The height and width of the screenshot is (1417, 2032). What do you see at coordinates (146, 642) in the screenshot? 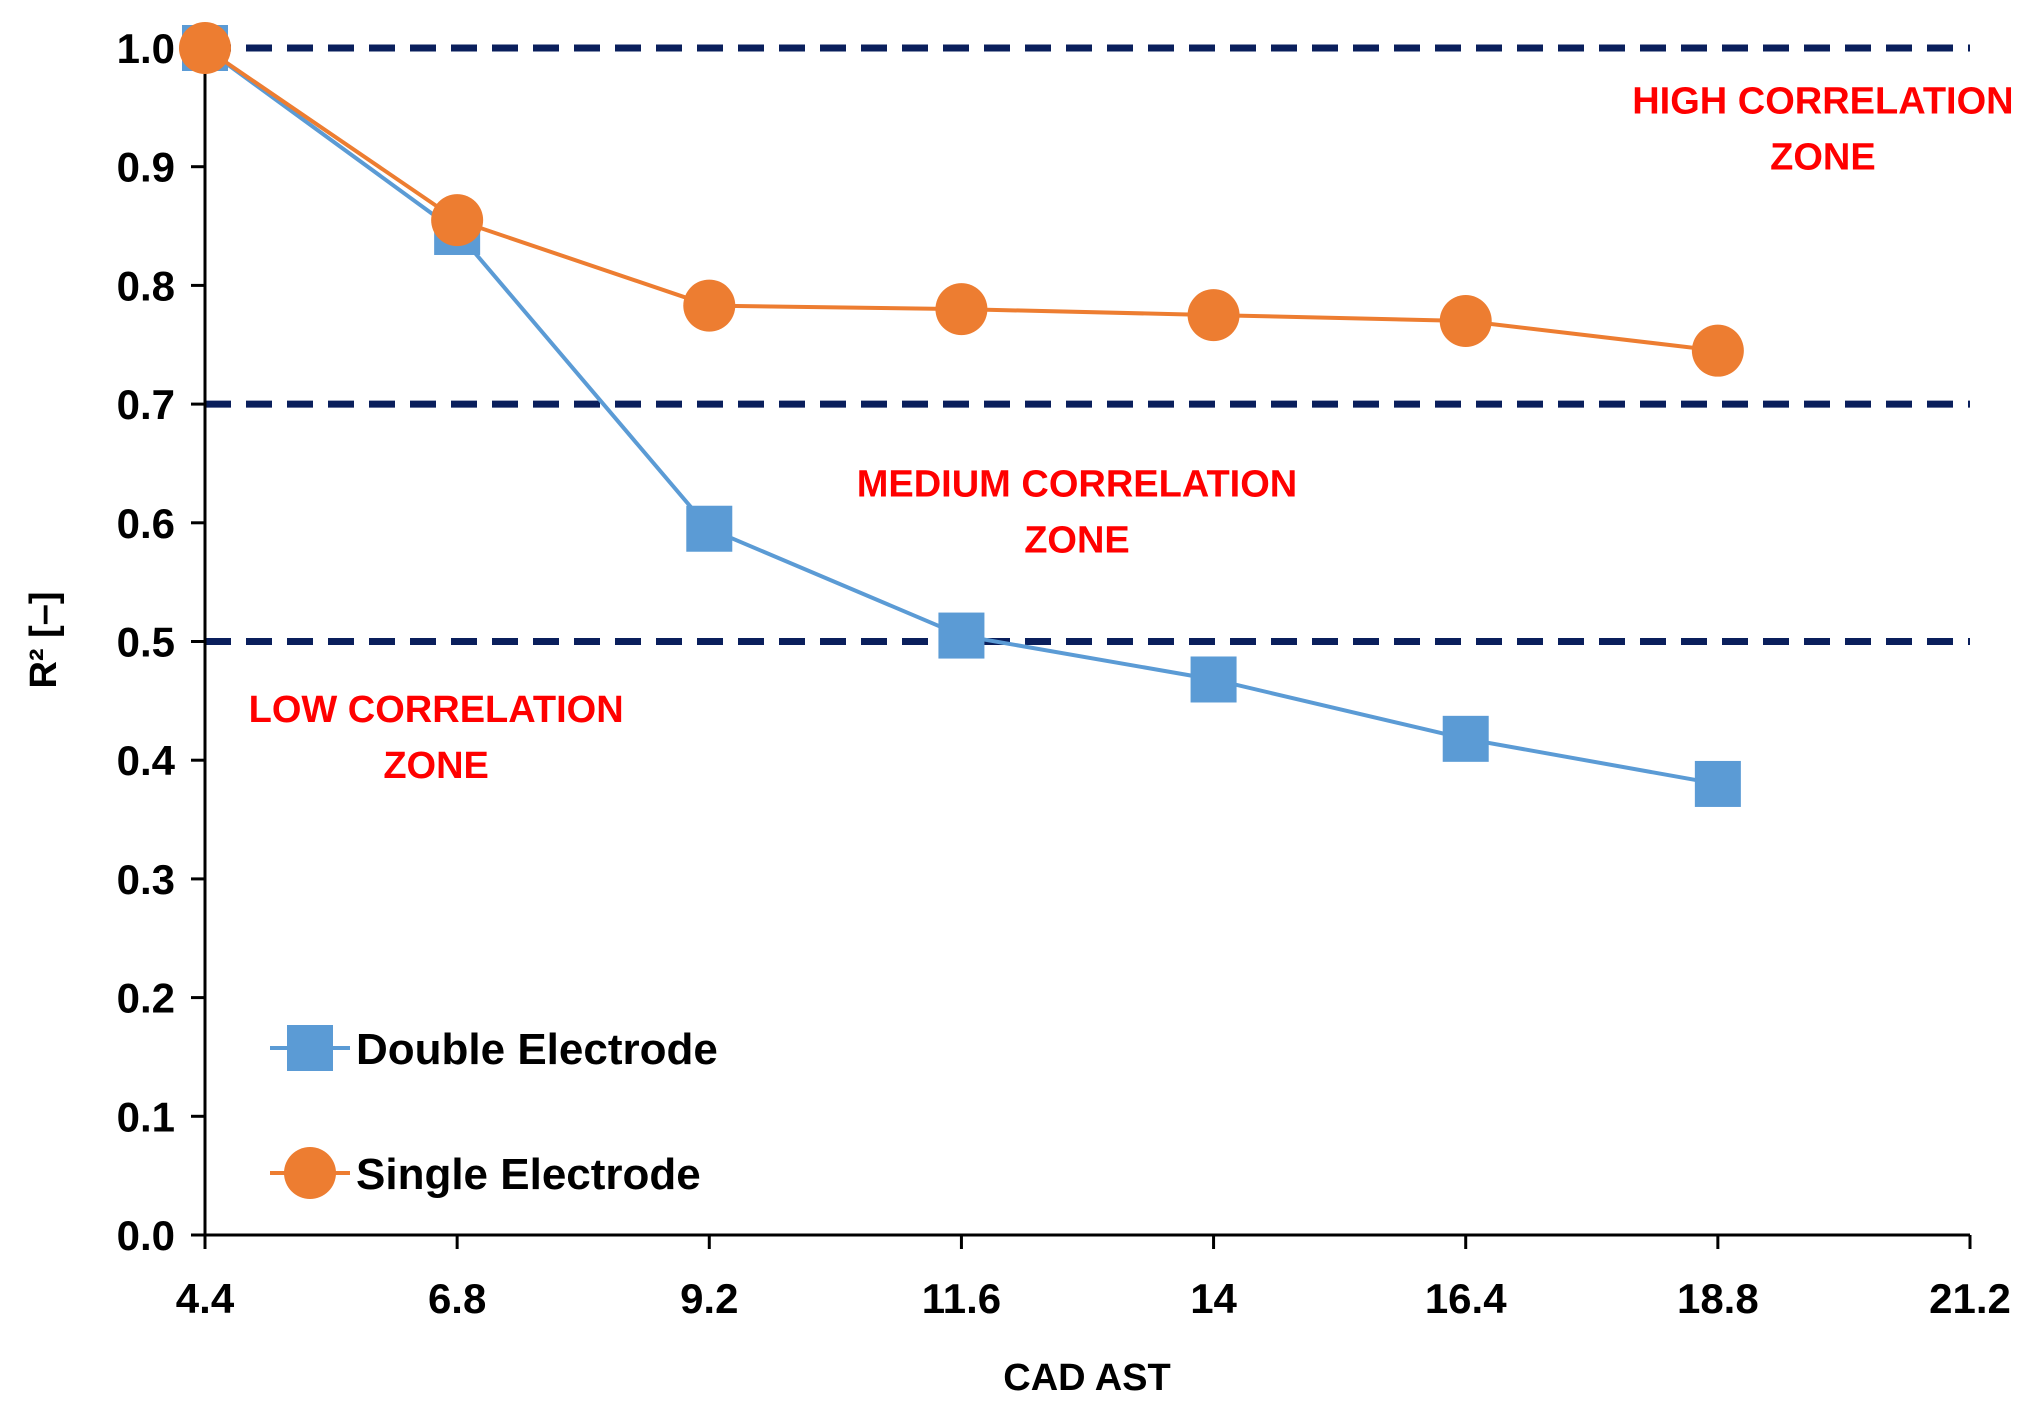
I see `y-tick-label: 0.5` at bounding box center [146, 642].